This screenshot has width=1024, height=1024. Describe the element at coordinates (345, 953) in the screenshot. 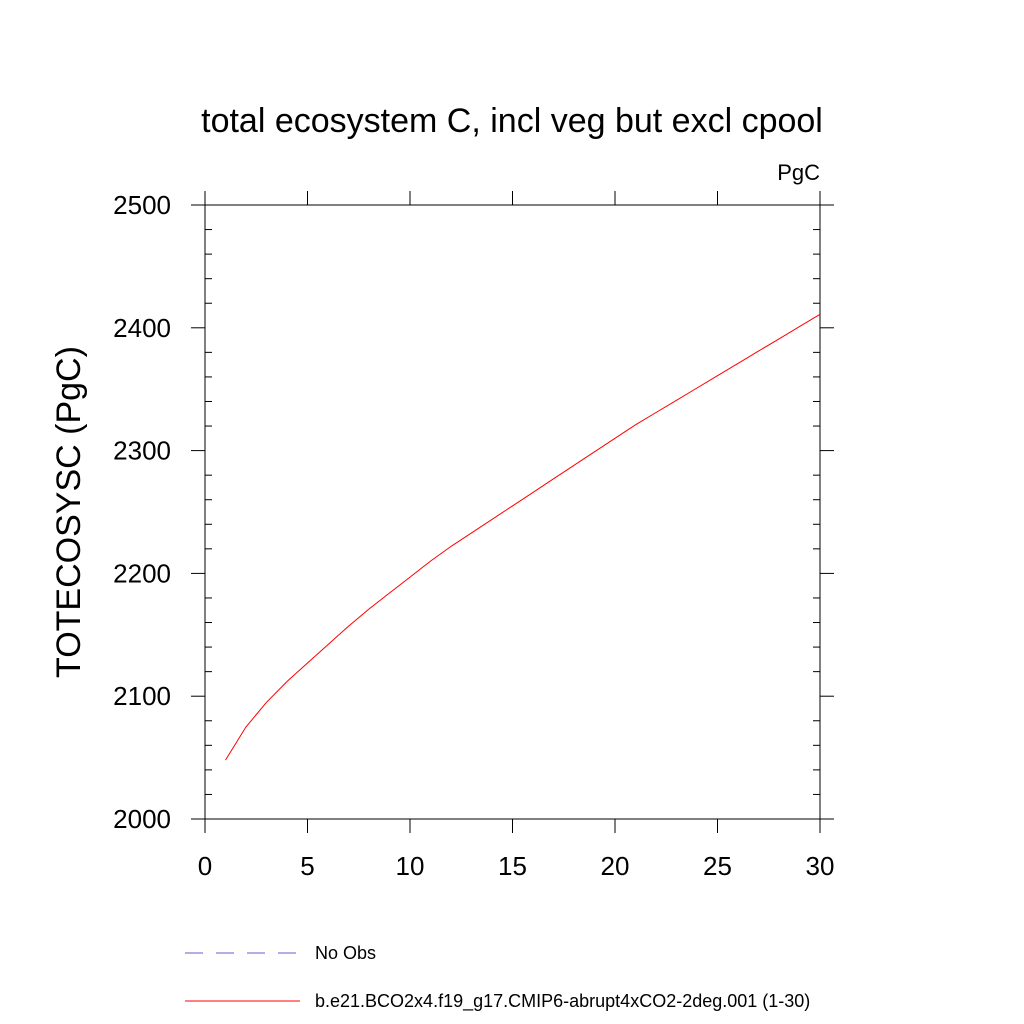

I see `legend-label-no-obs: No Obs` at that location.